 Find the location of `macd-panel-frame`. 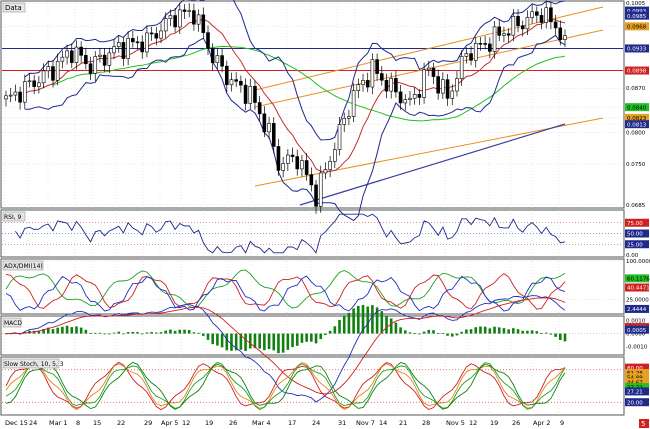

macd-panel-frame is located at coordinates (312, 335).